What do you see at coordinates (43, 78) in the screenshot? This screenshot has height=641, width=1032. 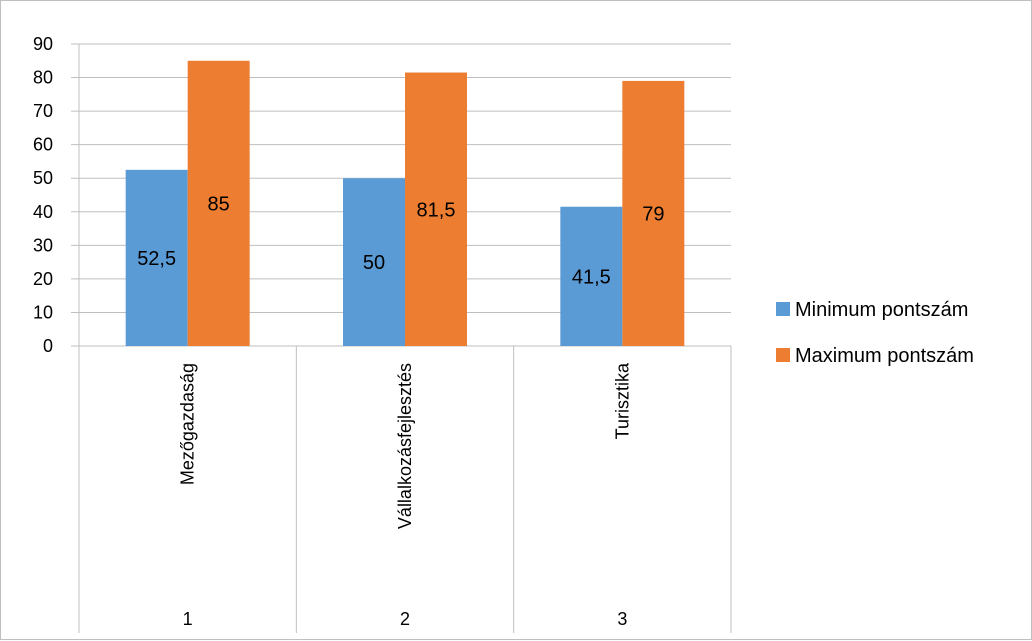 I see `y-tick-label: 80` at bounding box center [43, 78].